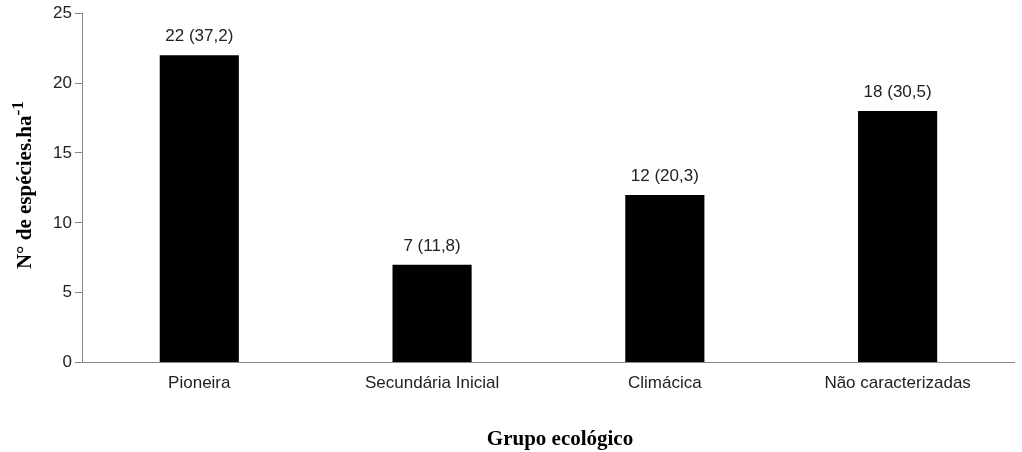 The width and height of the screenshot is (1022, 452). What do you see at coordinates (665, 383) in the screenshot?
I see `x-tick-label: Climácica` at bounding box center [665, 383].